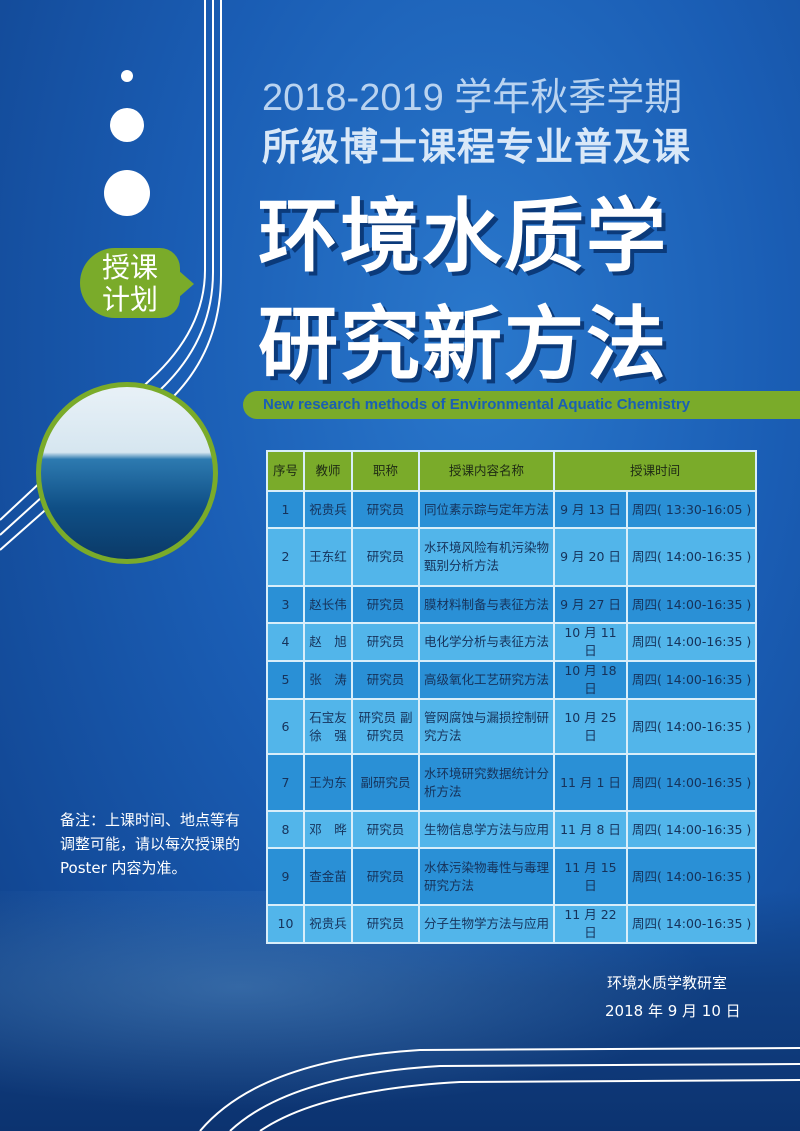 The height and width of the screenshot is (1131, 800). Describe the element at coordinates (486, 642) in the screenshot. I see `cell-content: 电化学分析与表征方法` at that location.